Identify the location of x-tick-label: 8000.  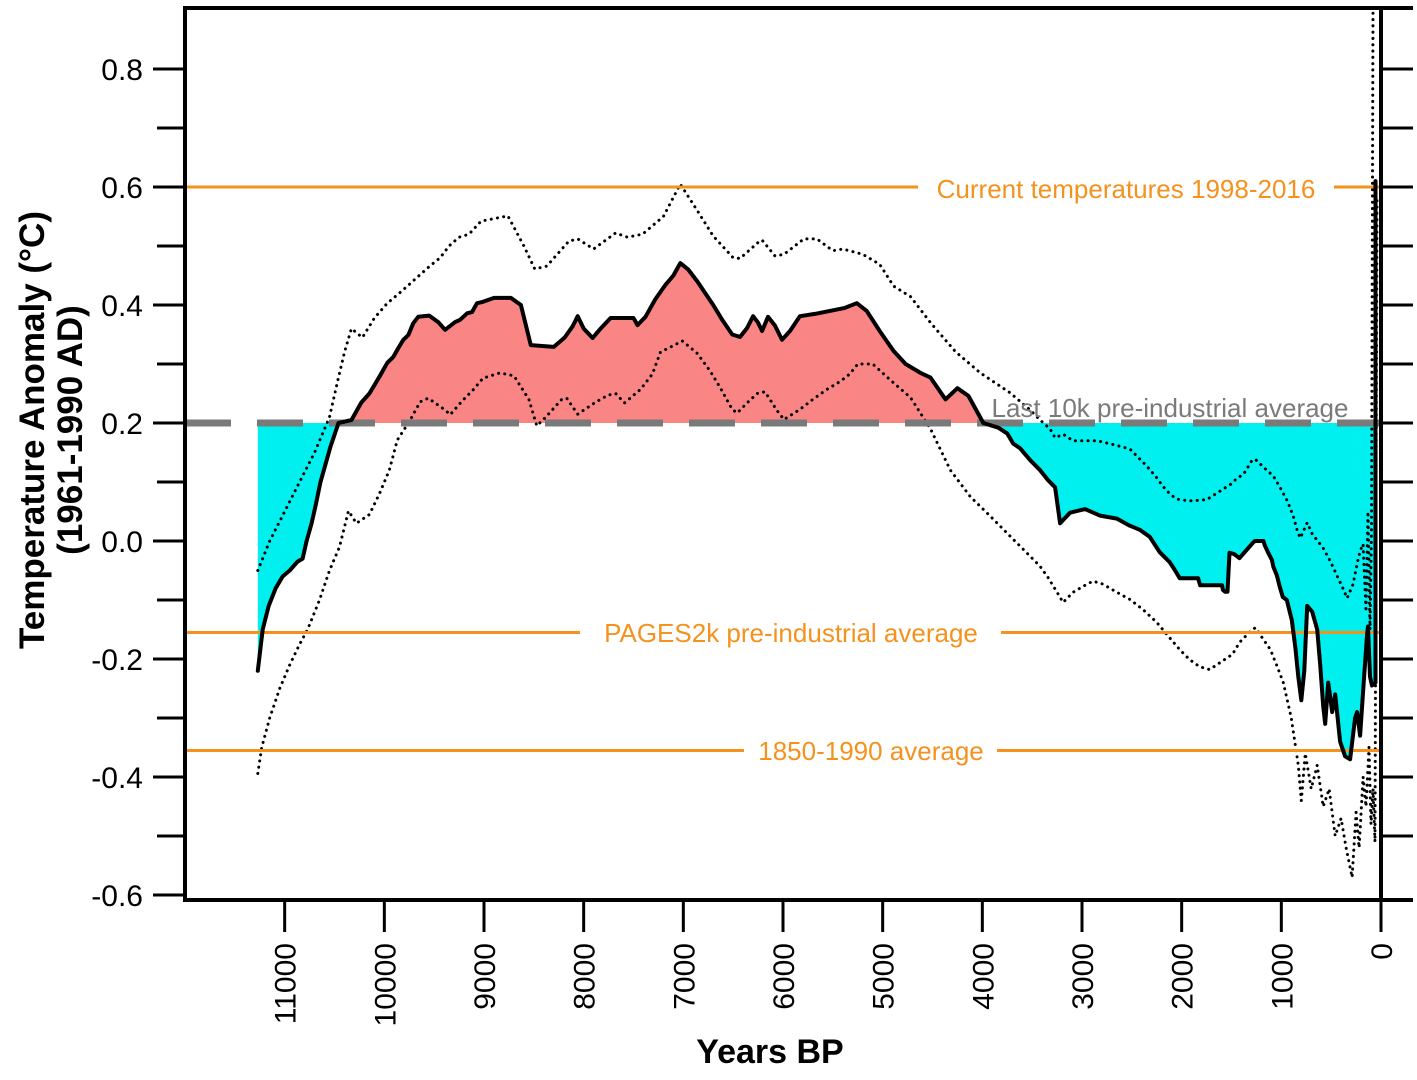
(585, 976).